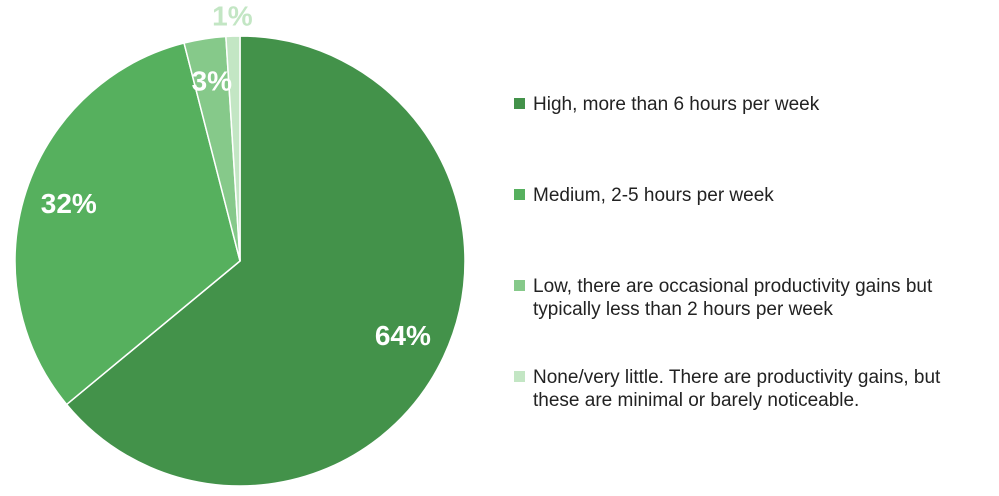  What do you see at coordinates (653, 195) in the screenshot?
I see `legend-label: Medium, 2-5 hours per week` at bounding box center [653, 195].